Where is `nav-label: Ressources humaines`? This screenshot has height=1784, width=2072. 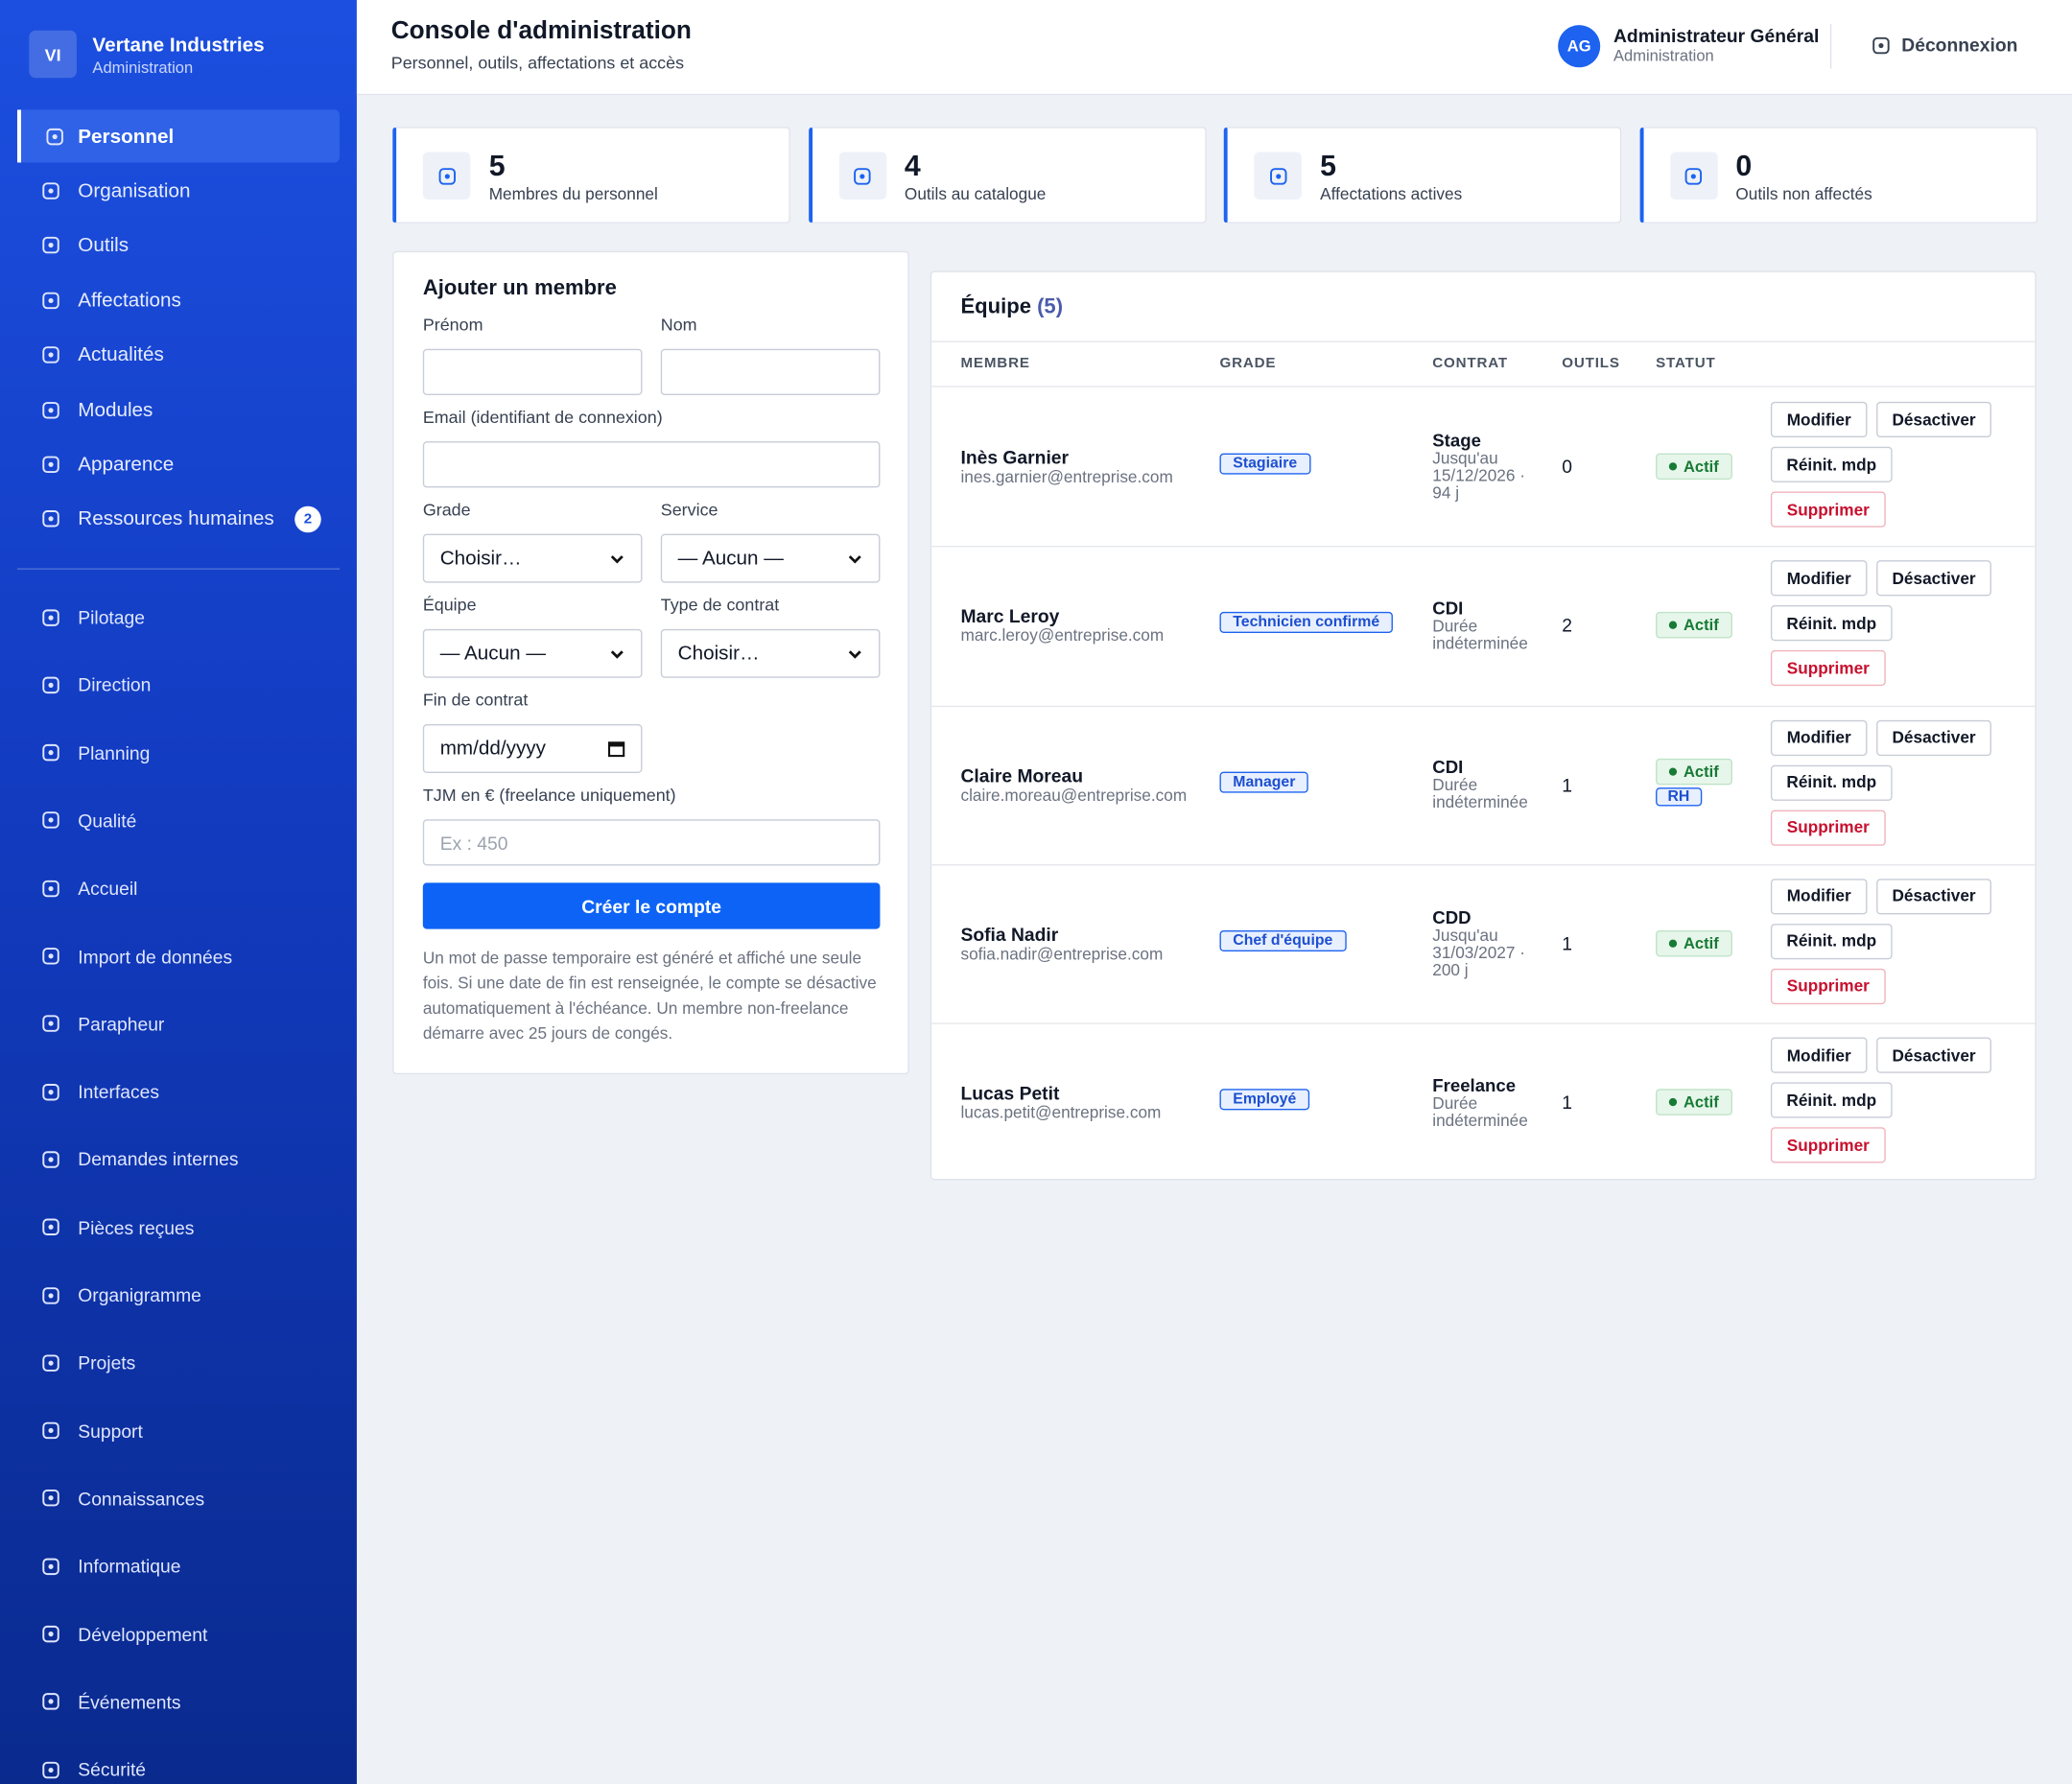
nav-label: Ressources humaines is located at coordinates (176, 518).